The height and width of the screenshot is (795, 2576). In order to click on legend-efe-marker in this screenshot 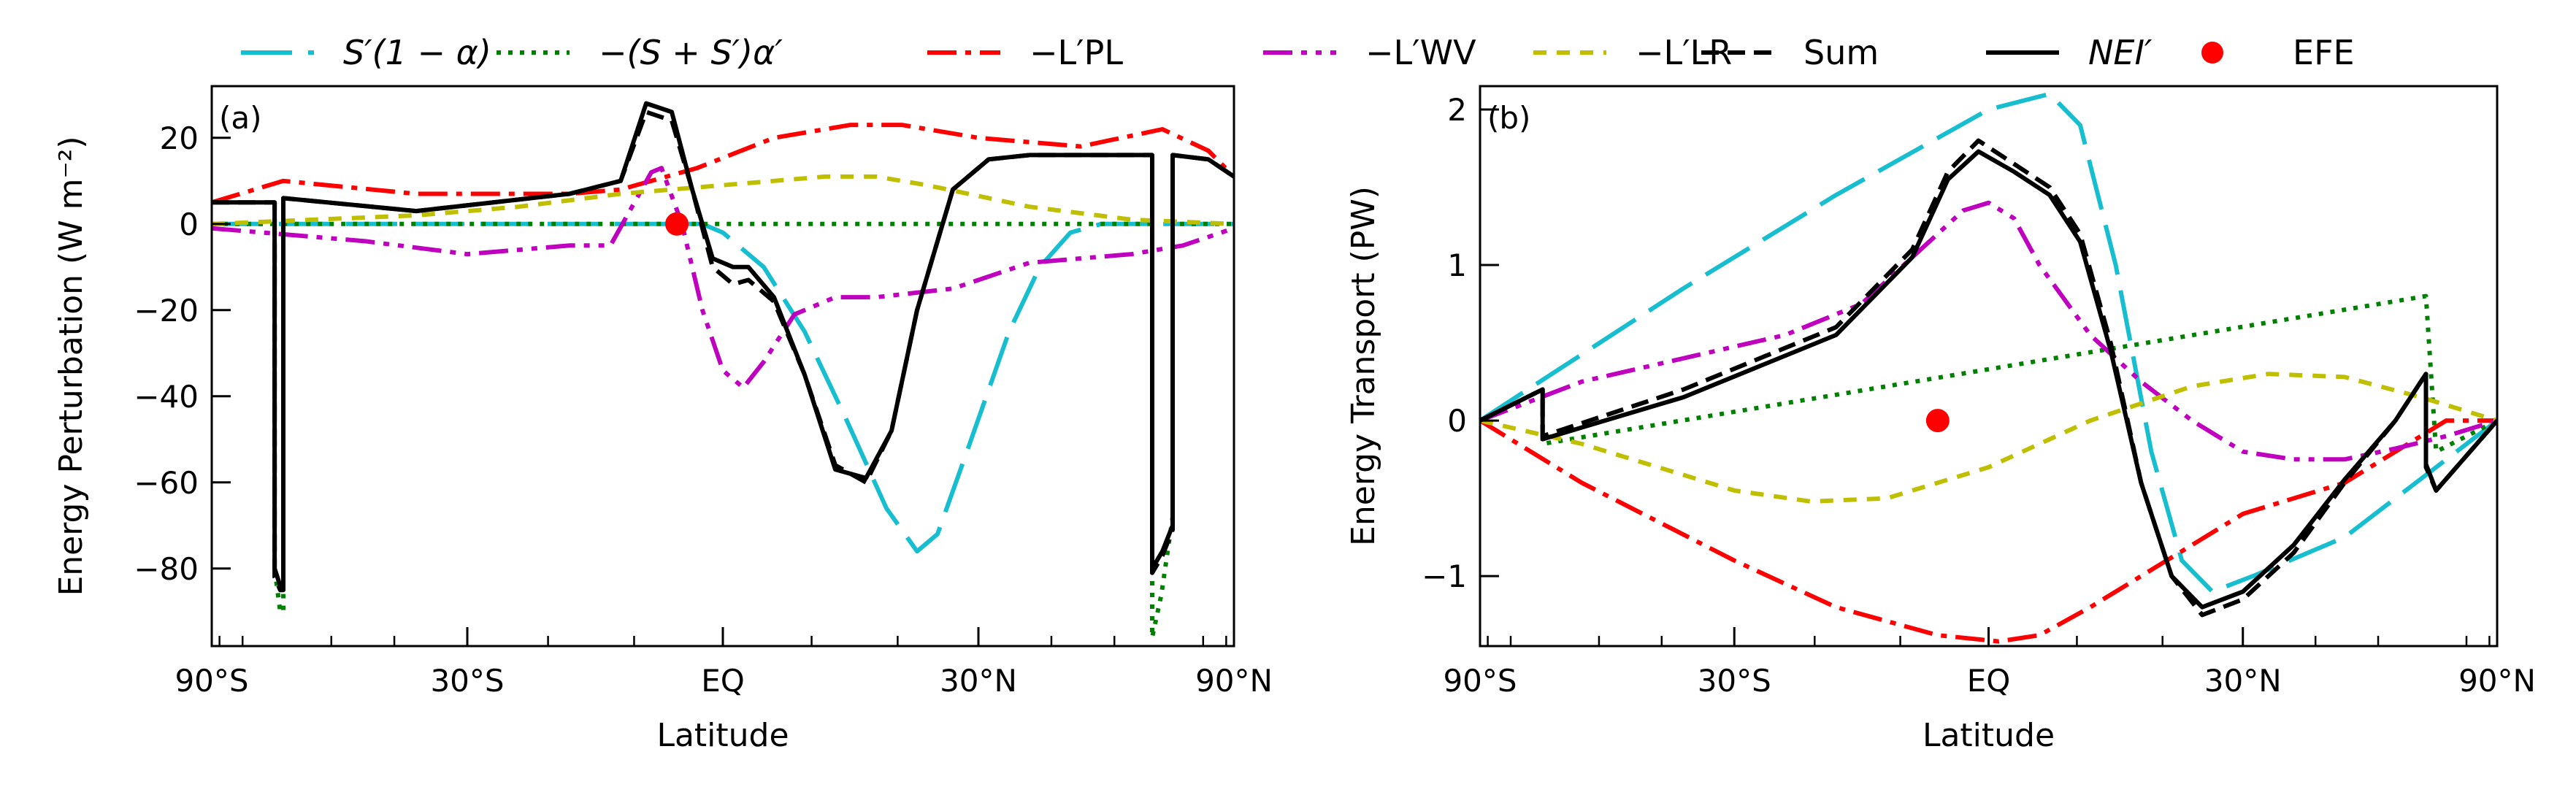, I will do `click(2212, 53)`.